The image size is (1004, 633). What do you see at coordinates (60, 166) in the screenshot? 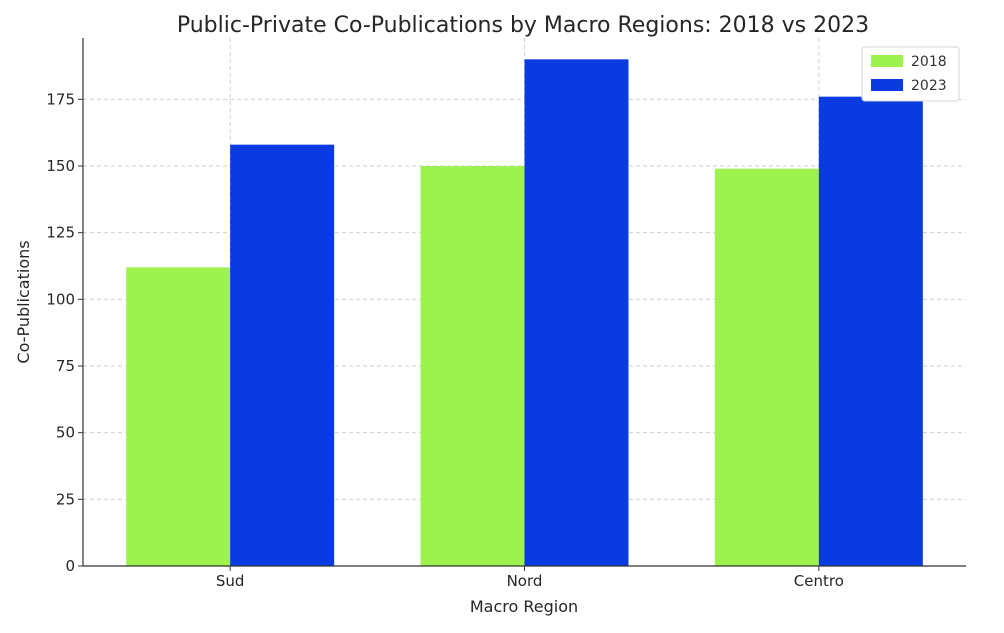
I see `y-tick-label: 150` at bounding box center [60, 166].